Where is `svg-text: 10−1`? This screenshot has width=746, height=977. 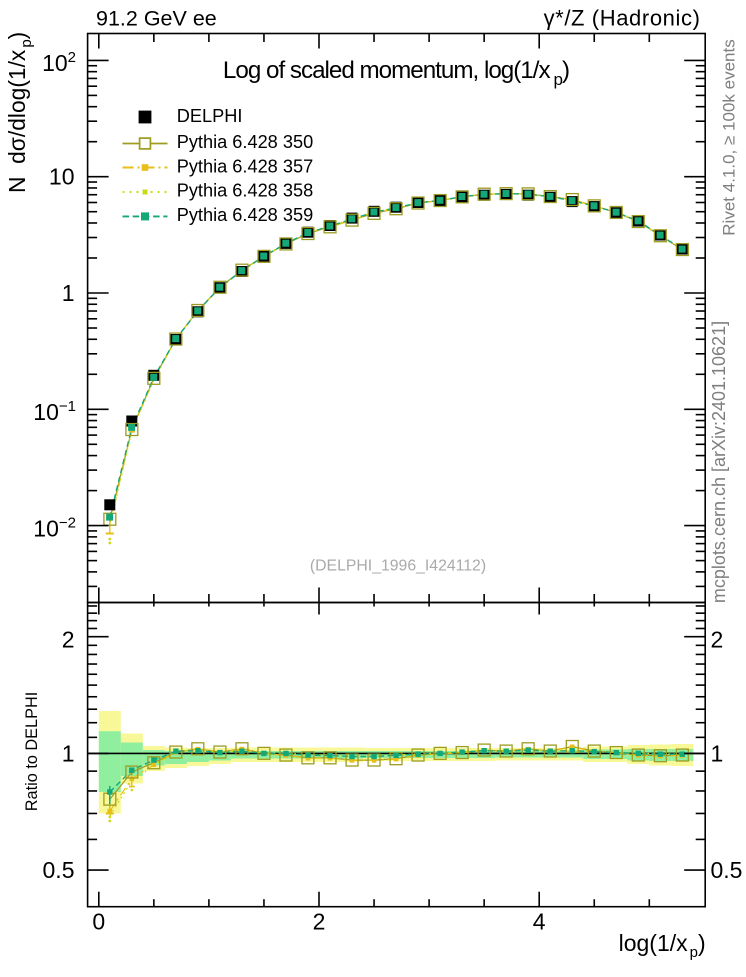 svg-text: 10−1 is located at coordinates (54, 411).